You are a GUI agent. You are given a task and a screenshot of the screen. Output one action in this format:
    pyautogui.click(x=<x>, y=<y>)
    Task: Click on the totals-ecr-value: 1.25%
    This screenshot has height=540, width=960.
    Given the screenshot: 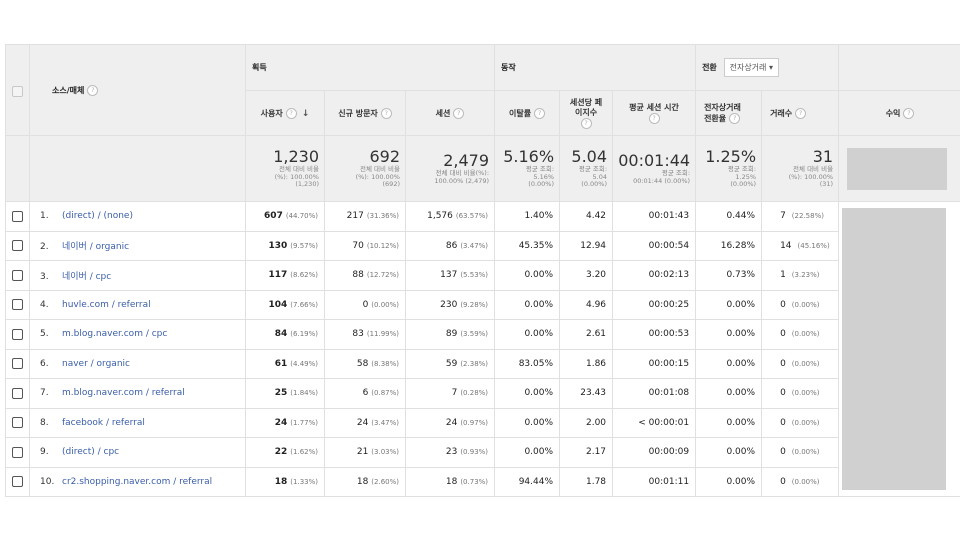 What is the action you would take?
    pyautogui.click(x=731, y=157)
    